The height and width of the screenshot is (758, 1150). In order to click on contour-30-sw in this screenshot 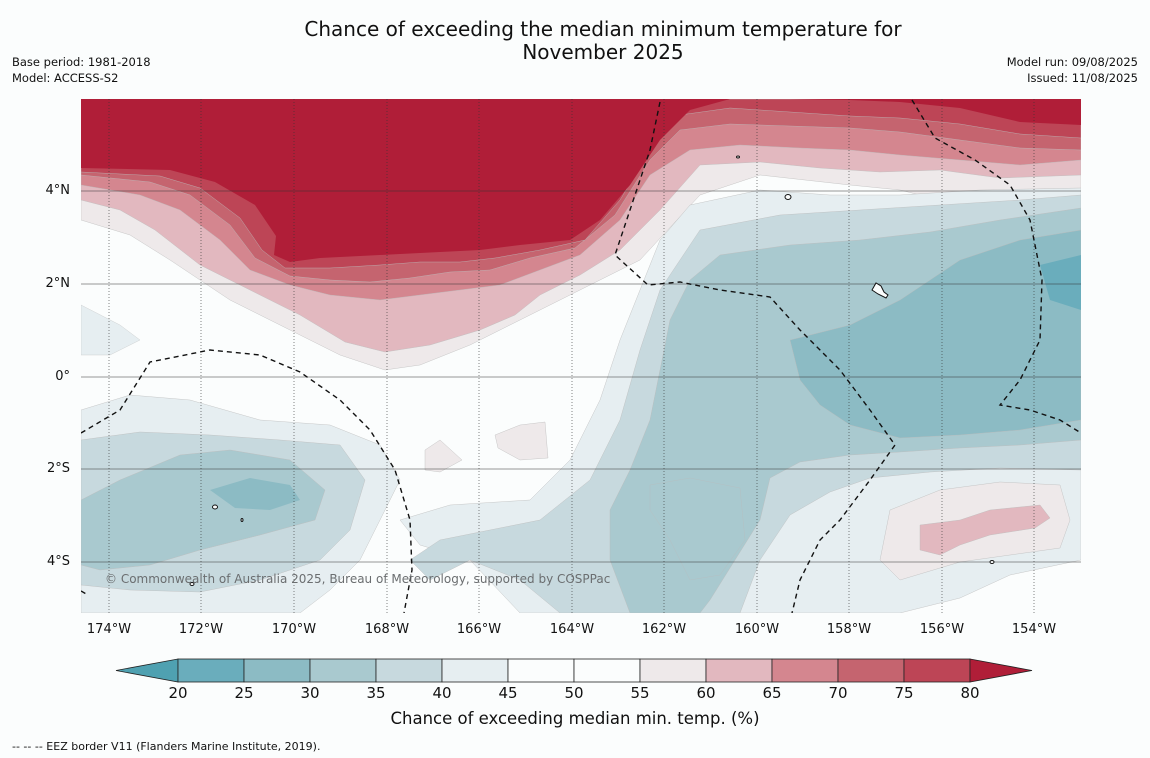, I will do `click(203, 510)`.